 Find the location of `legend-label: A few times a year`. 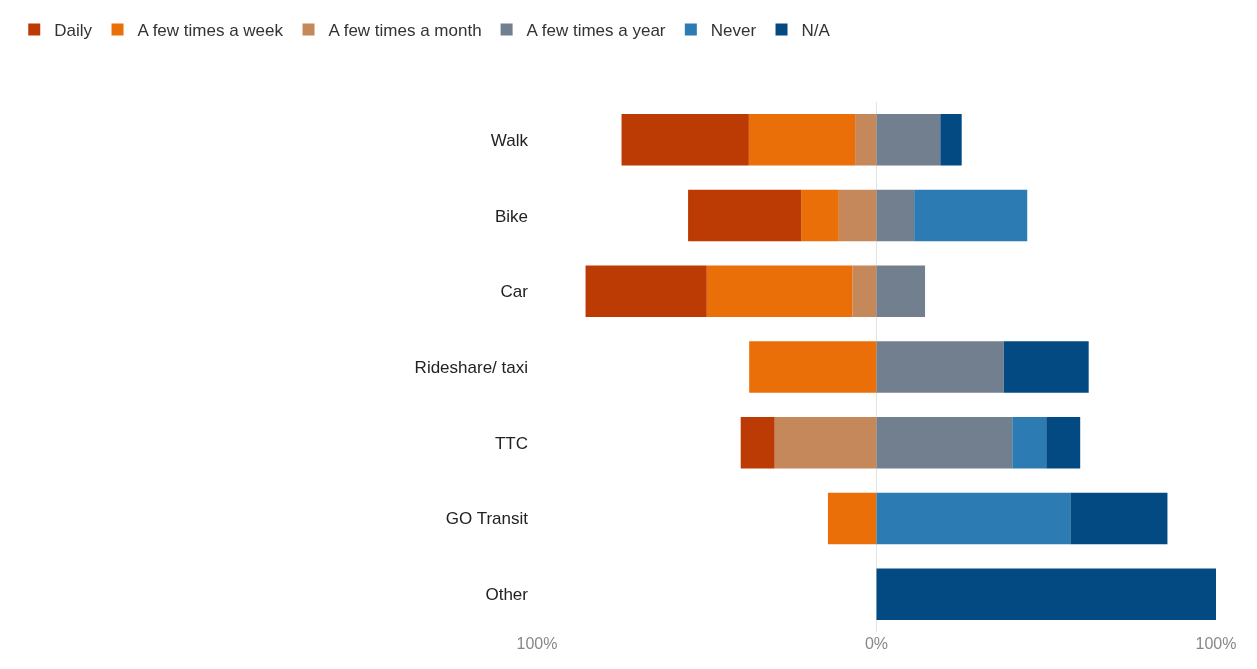

legend-label: A few times a year is located at coordinates (596, 31).